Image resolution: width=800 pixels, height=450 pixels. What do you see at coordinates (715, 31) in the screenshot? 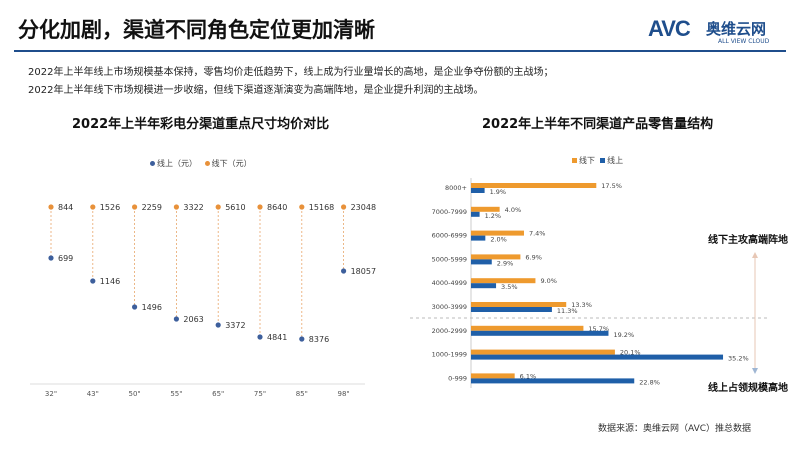
I see `avc-logo: AVC 奥维云网 ALL VIEW CLOUD` at bounding box center [715, 31].